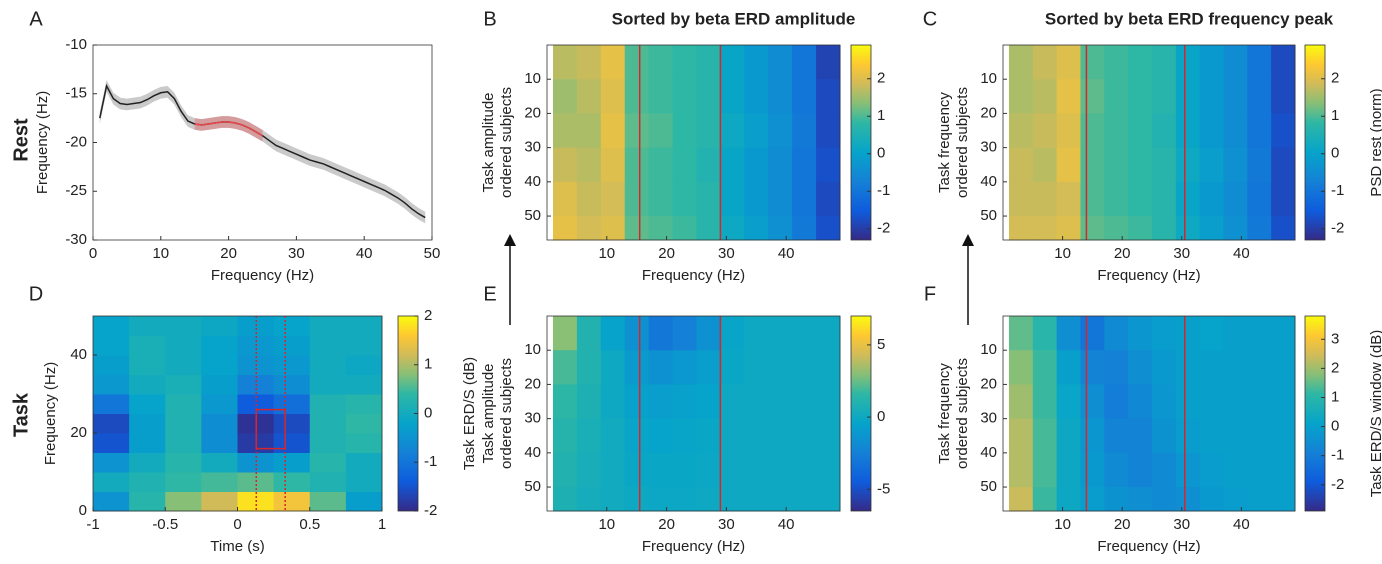  What do you see at coordinates (76, 141) in the screenshot?
I see `y-tick-label: -20` at bounding box center [76, 141].